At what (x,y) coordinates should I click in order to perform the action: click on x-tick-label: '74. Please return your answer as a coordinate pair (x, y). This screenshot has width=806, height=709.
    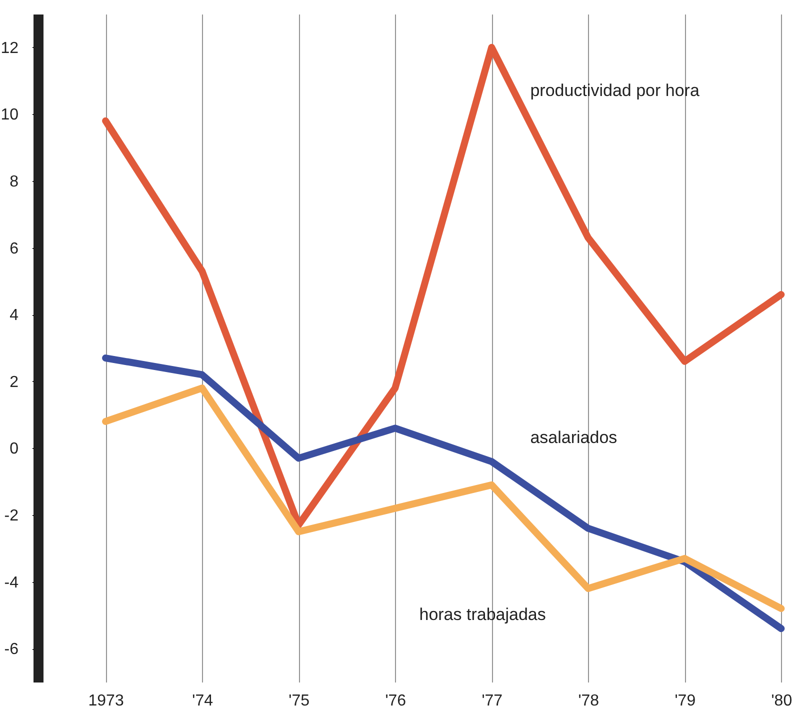
    Looking at the image, I should click on (203, 700).